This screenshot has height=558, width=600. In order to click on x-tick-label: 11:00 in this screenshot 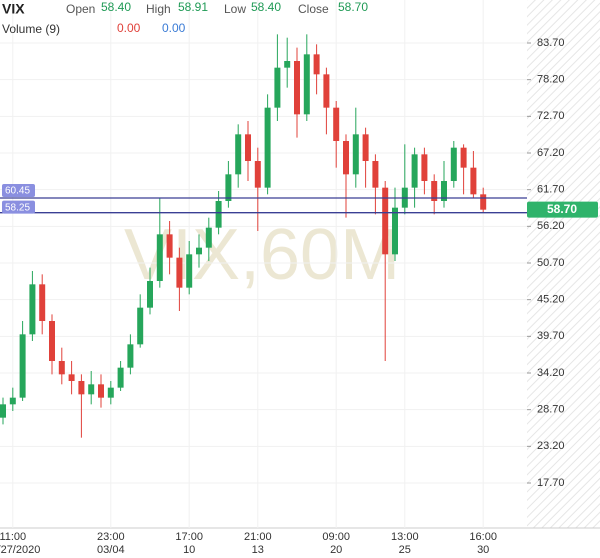, I will do `click(13, 537)`.